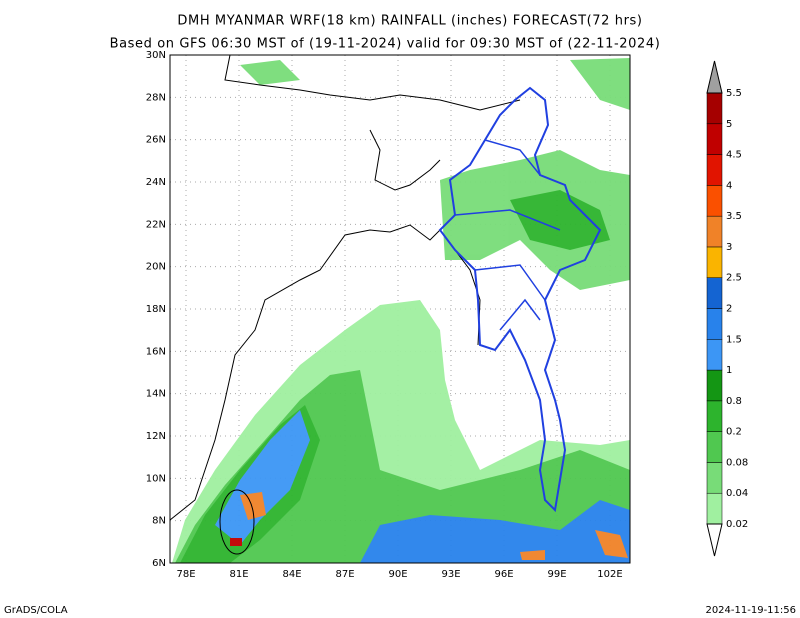  Describe the element at coordinates (156, 309) in the screenshot. I see `lat-label: 18N` at that location.